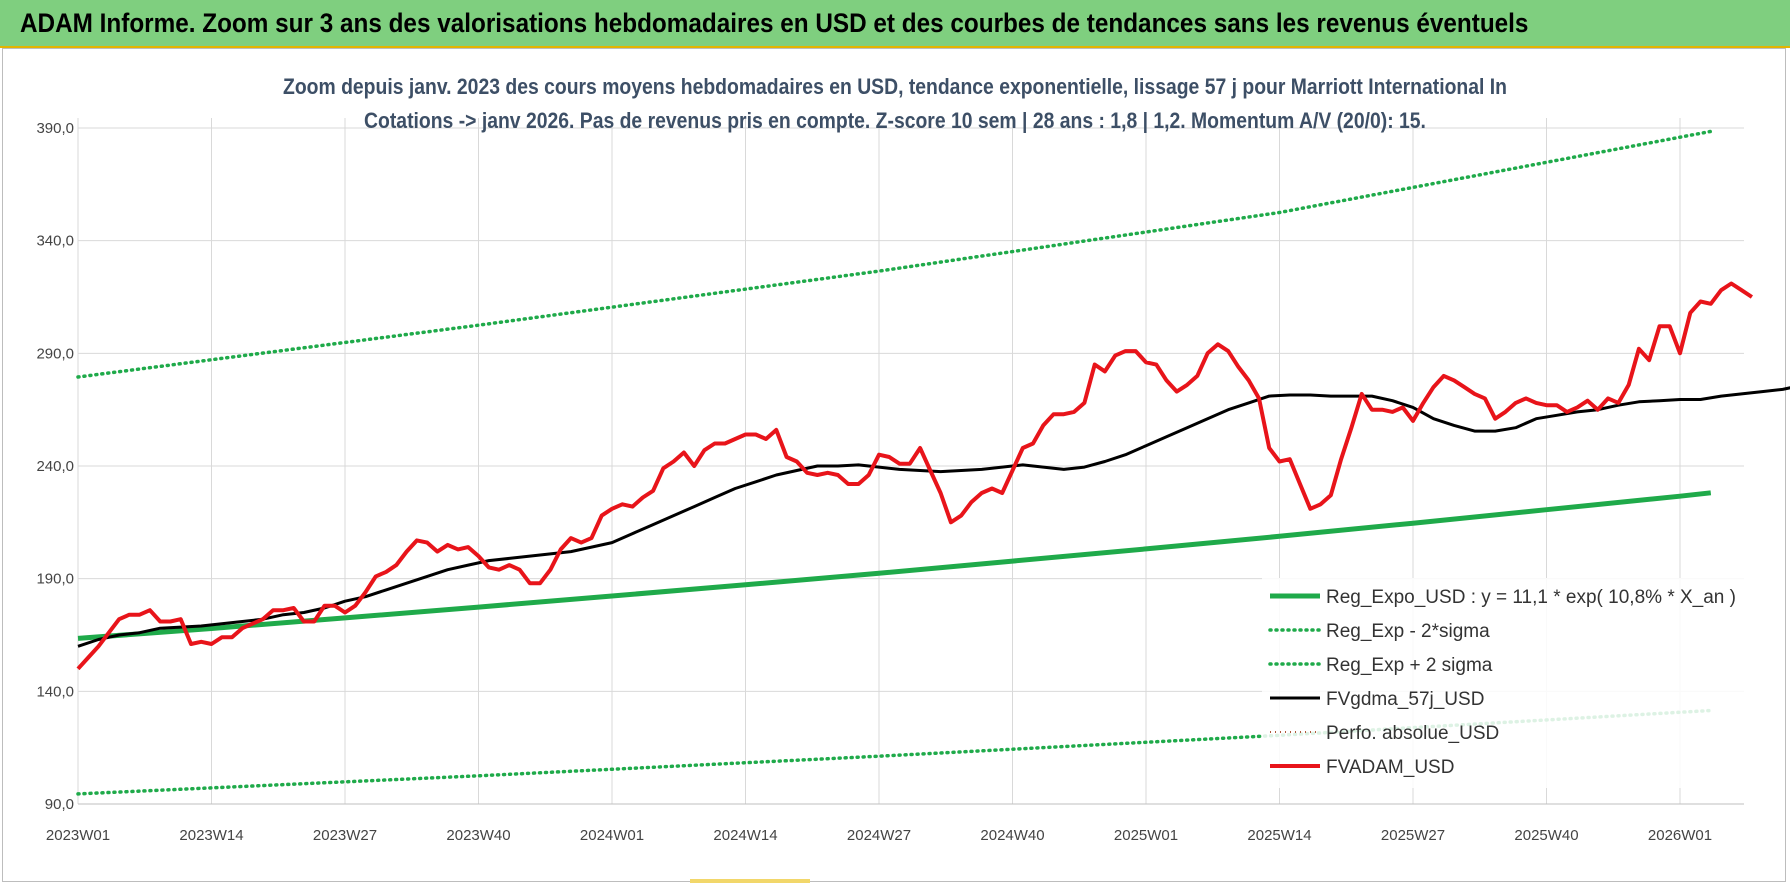  What do you see at coordinates (345, 835) in the screenshot?
I see `x-tick-label: 2023W27` at bounding box center [345, 835].